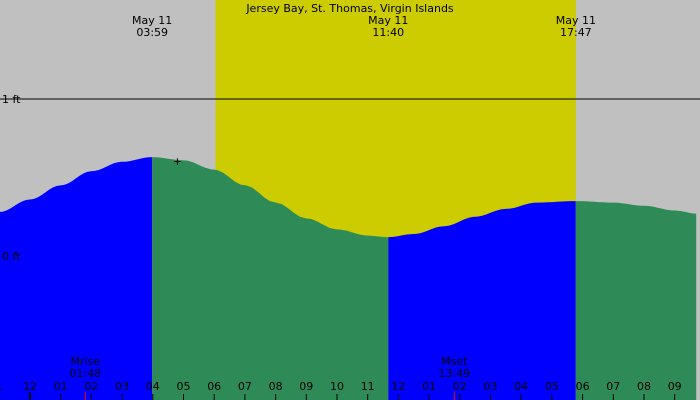 The width and height of the screenshot is (700, 400). I want to click on y-tick-label: 1 ft, so click(11, 99).